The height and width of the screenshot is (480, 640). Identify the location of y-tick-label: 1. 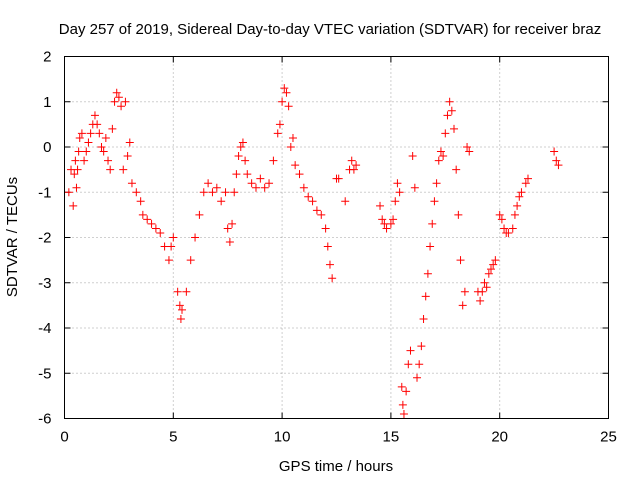
(47, 102).